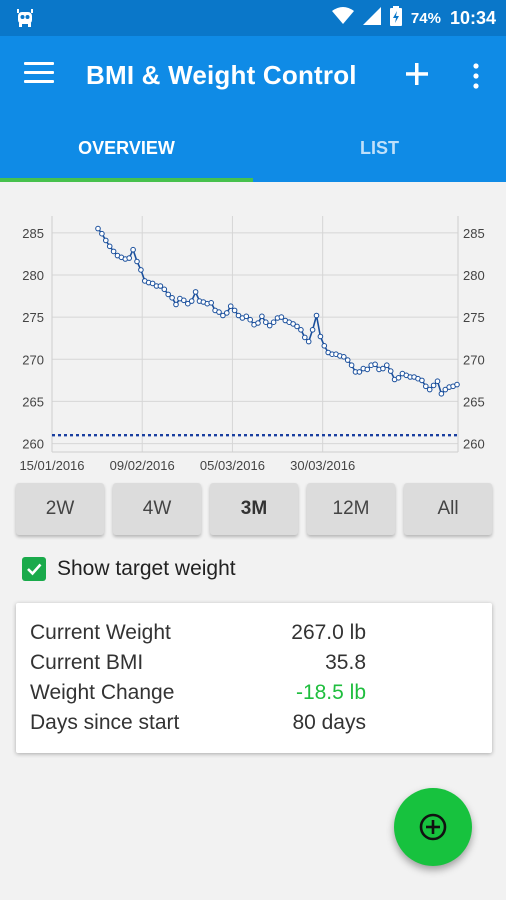  What do you see at coordinates (34, 569) in the screenshot?
I see `checkbox-checked-icon` at bounding box center [34, 569].